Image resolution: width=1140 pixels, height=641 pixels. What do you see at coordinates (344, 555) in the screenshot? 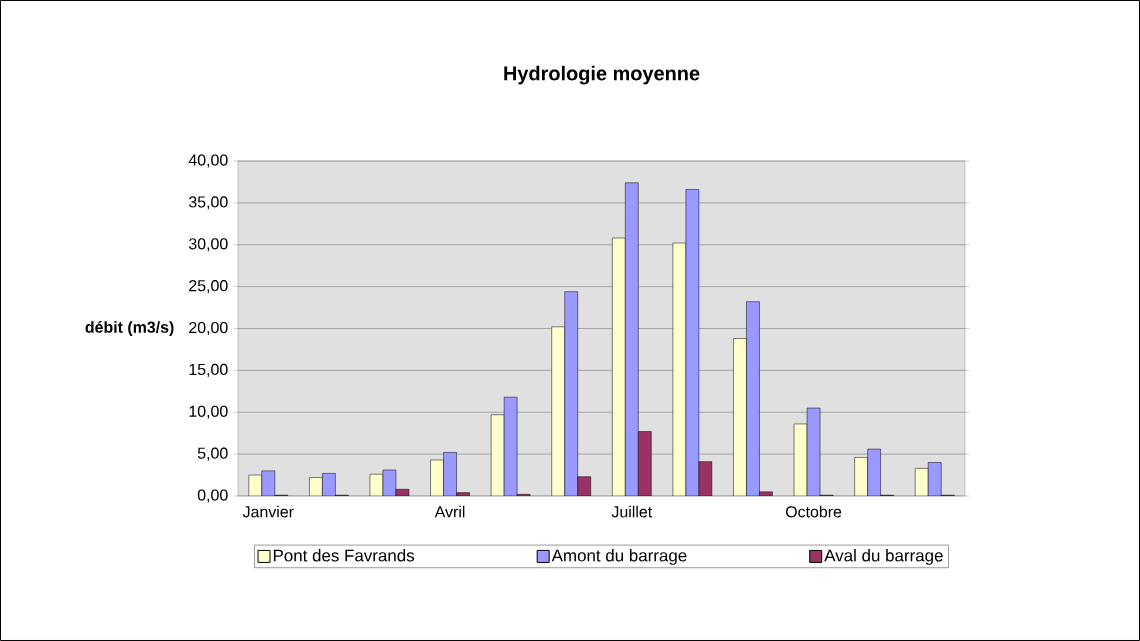
I see `legend-label: Pont des Favrands` at bounding box center [344, 555].